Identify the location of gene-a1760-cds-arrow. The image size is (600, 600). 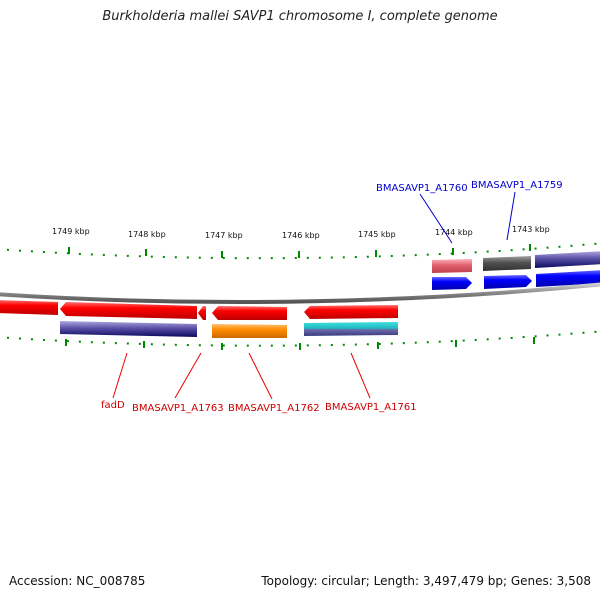
(452, 283).